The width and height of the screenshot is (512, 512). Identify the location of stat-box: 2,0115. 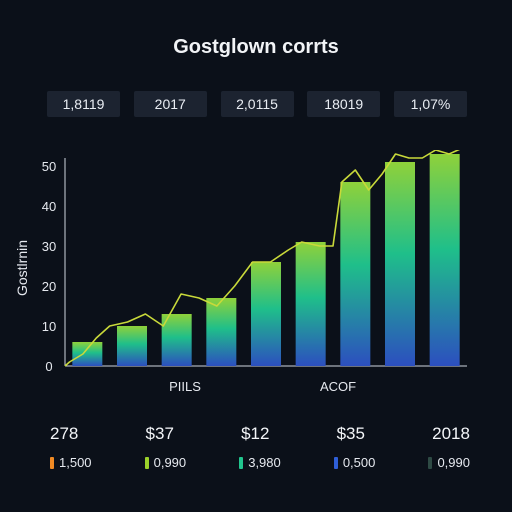
(257, 104).